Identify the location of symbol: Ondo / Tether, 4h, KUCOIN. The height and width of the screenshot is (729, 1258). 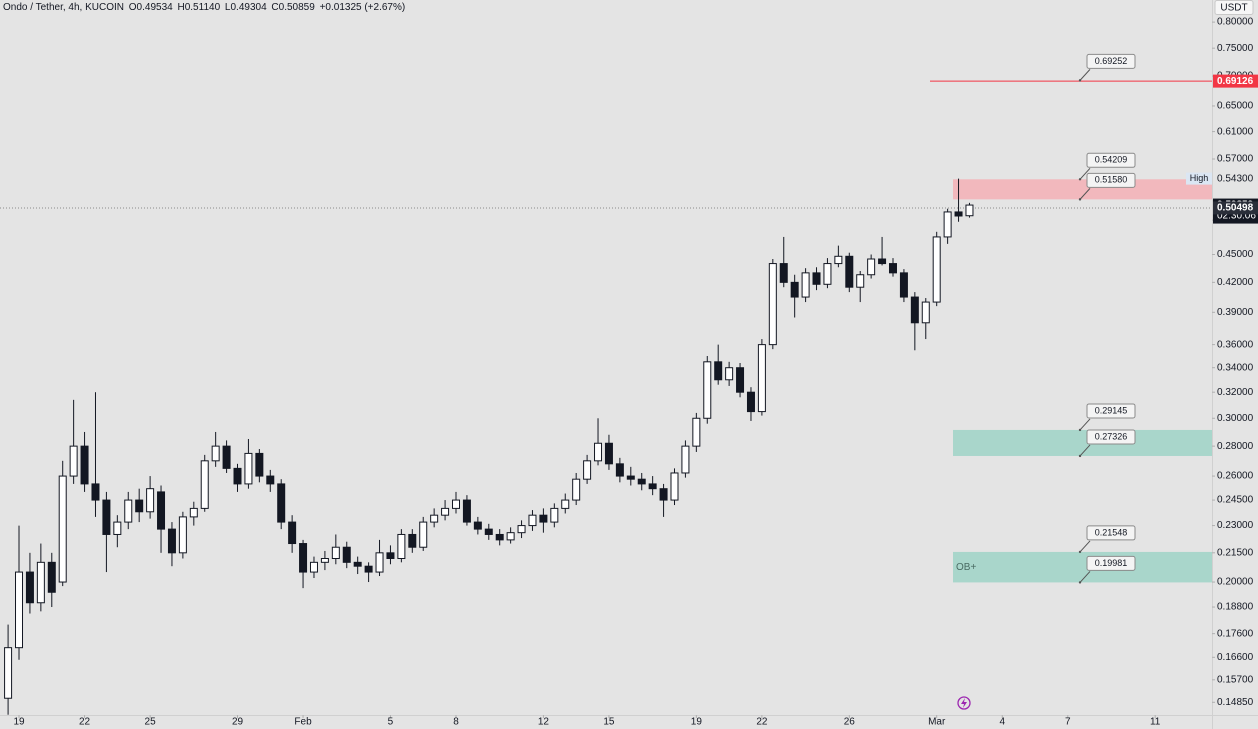
(63, 7).